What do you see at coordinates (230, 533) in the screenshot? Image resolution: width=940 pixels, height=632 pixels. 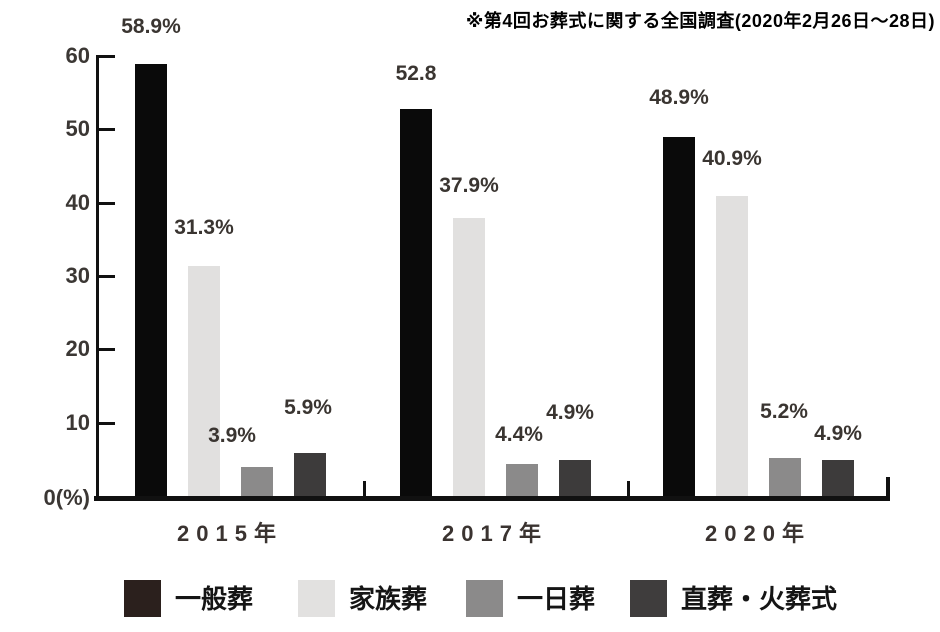 I see `category-label: 2015年` at bounding box center [230, 533].